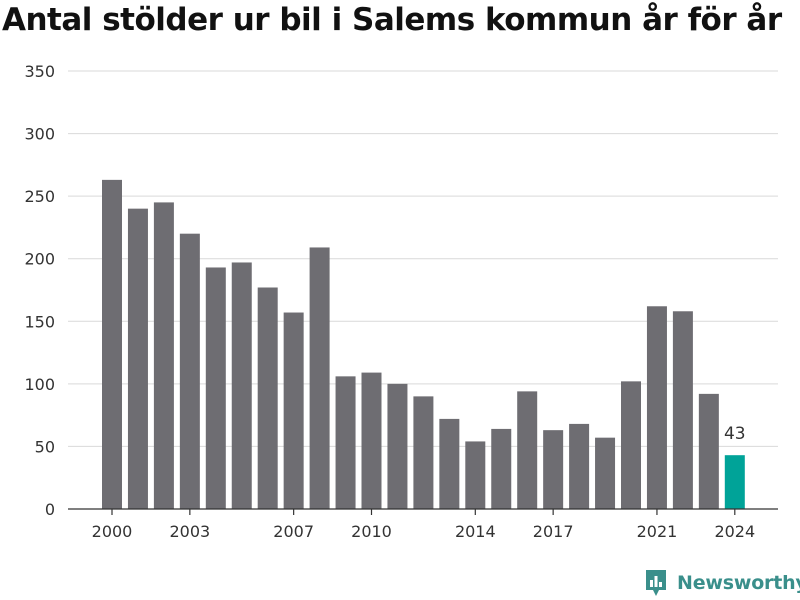 Image resolution: width=800 pixels, height=600 pixels. What do you see at coordinates (738, 583) in the screenshot?
I see `newsworthy-logo-text: Newsworthy` at bounding box center [738, 583].